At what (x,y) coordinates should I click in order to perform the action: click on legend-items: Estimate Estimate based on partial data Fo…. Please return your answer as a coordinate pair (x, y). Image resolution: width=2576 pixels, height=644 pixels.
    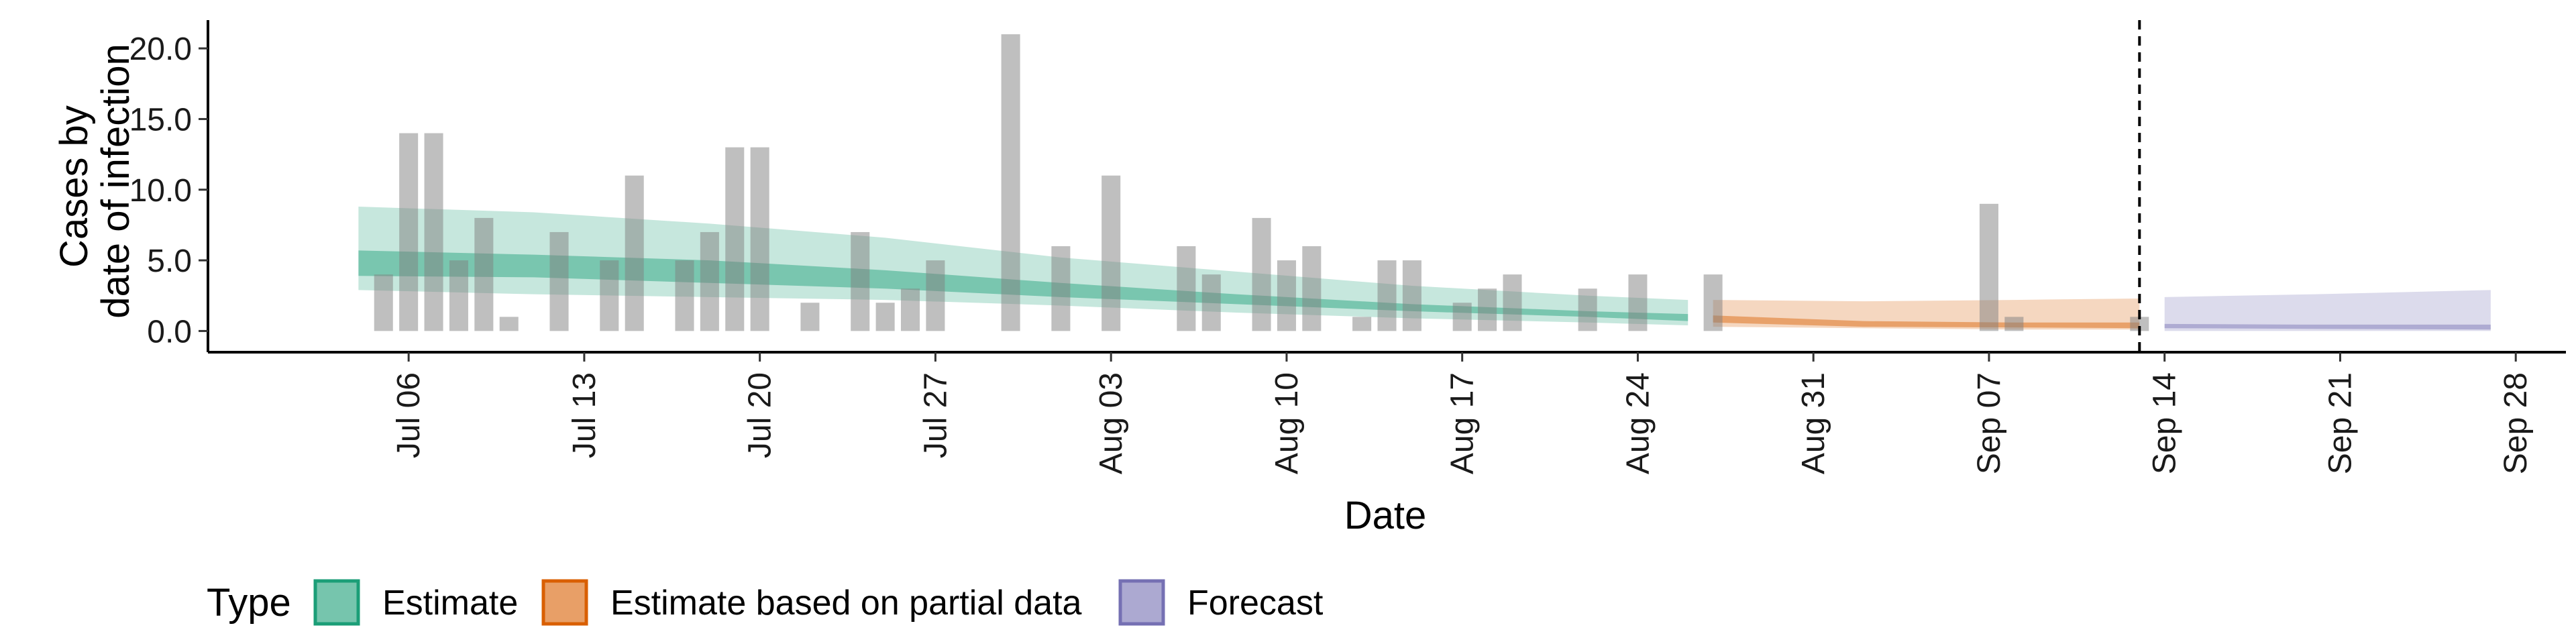
    Looking at the image, I should click on (818, 602).